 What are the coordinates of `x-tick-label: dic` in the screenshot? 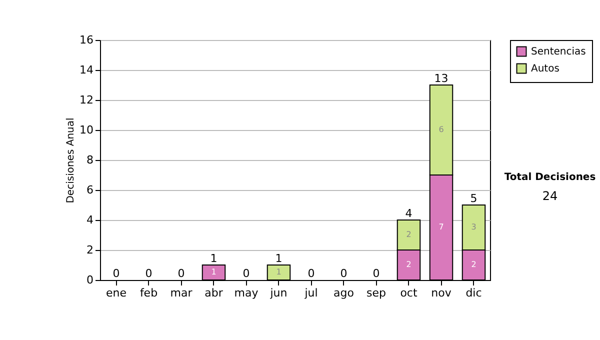 It's located at (474, 293).